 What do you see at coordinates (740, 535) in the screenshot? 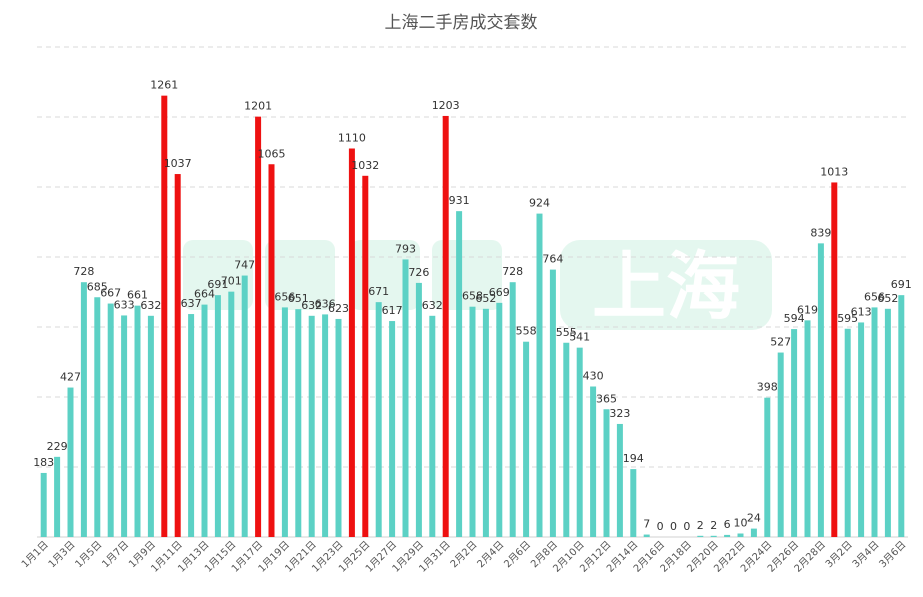
I see `bar-2月22日` at bounding box center [740, 535].